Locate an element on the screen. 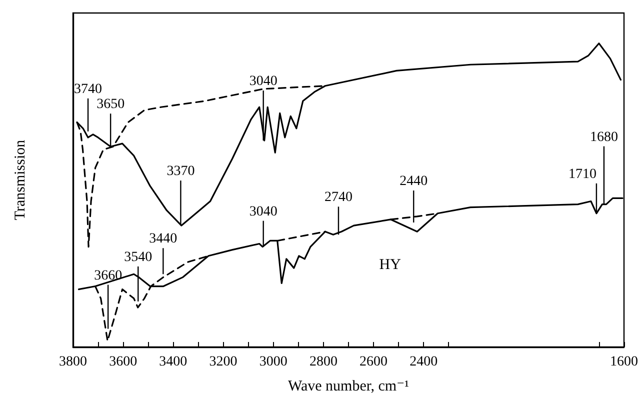  annotation: 2440 is located at coordinates (414, 182).